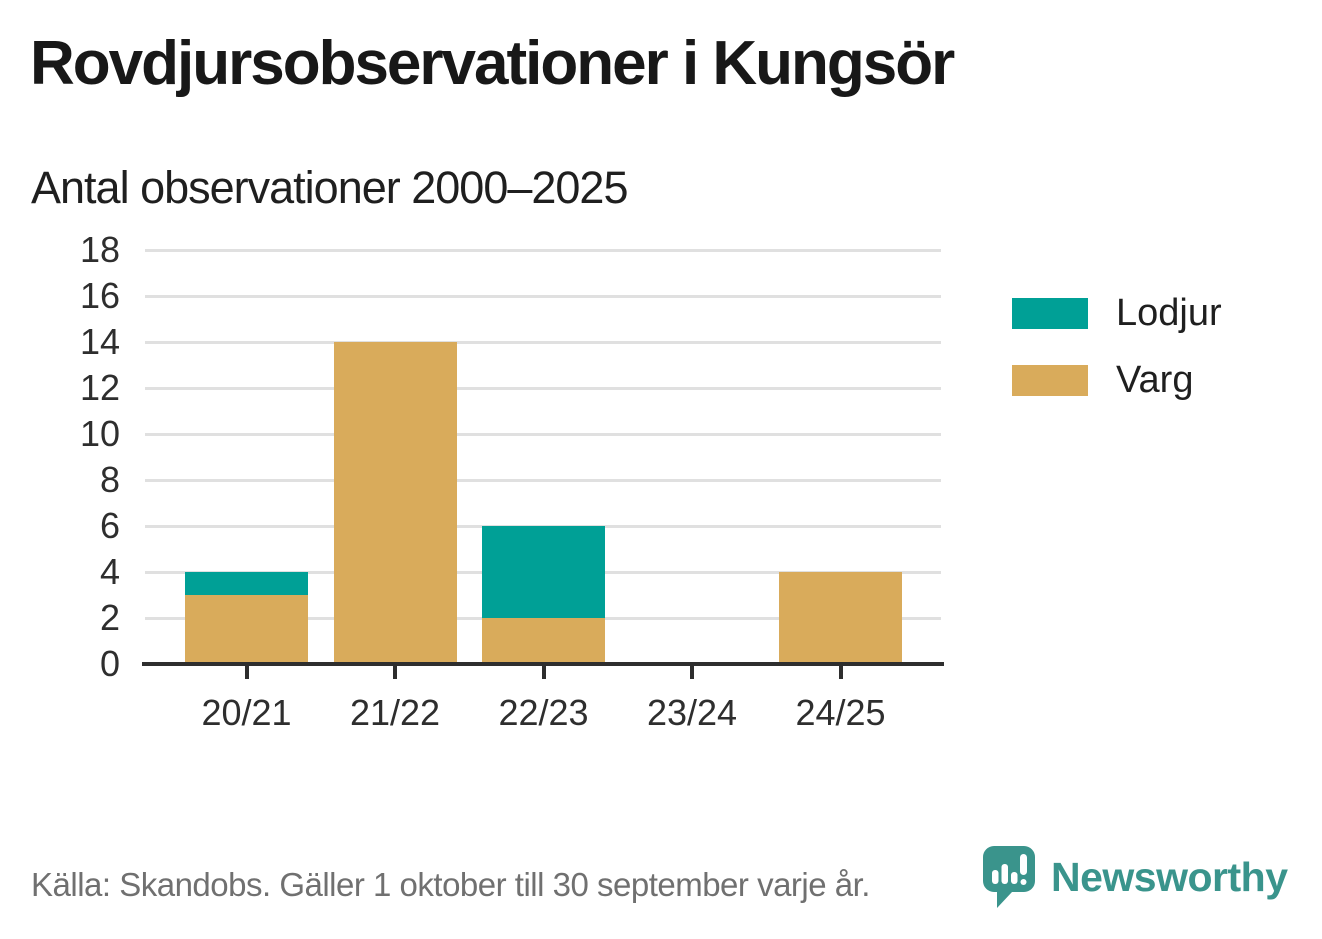  I want to click on y-axis-label-14: 14, so click(99, 341).